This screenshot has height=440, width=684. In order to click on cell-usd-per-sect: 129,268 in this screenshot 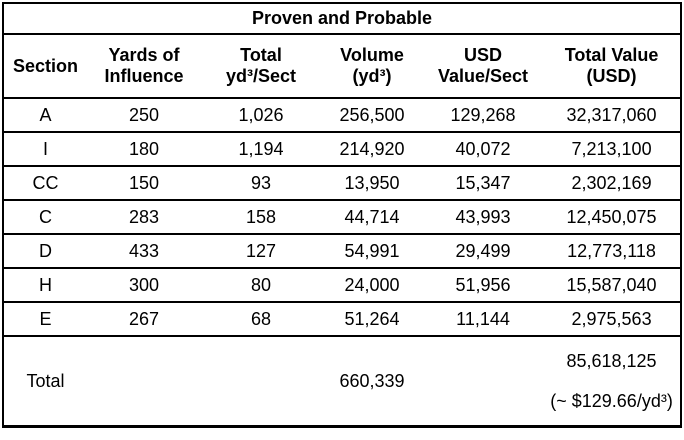, I will do `click(483, 115)`.